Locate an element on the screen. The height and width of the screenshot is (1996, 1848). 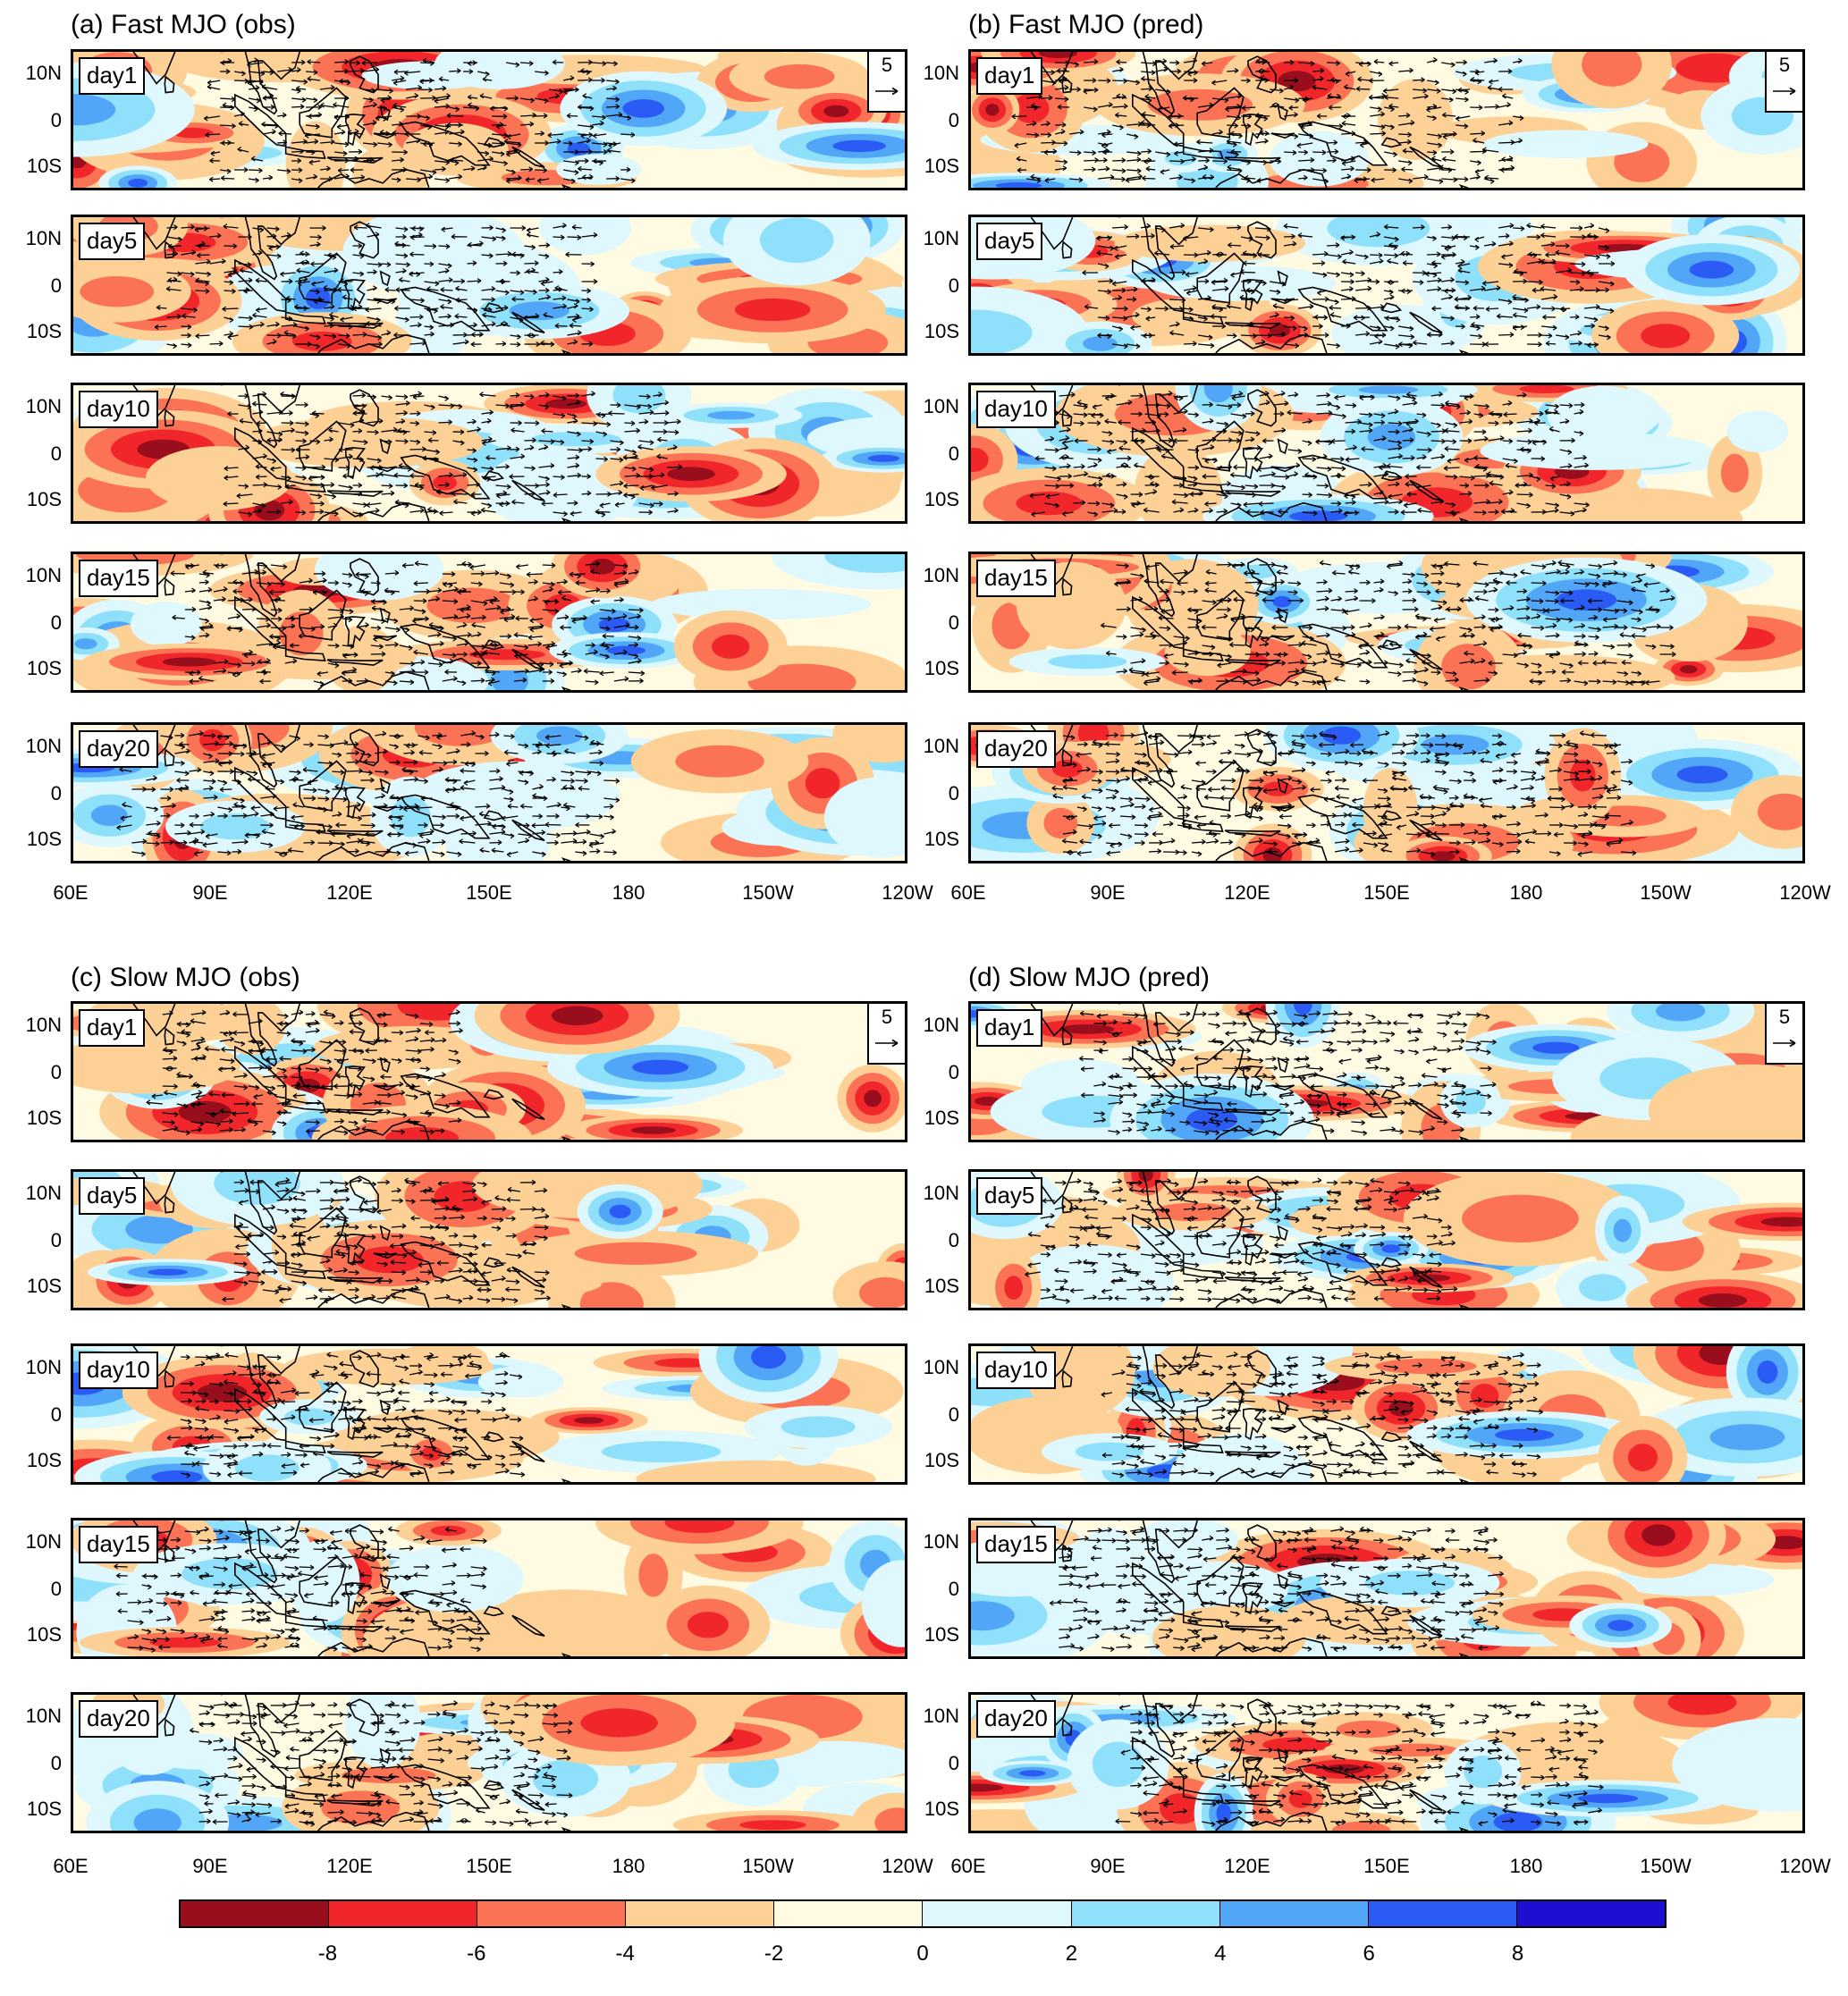
panel-title-a: (a) Fast MJO (obs) is located at coordinates (183, 24).